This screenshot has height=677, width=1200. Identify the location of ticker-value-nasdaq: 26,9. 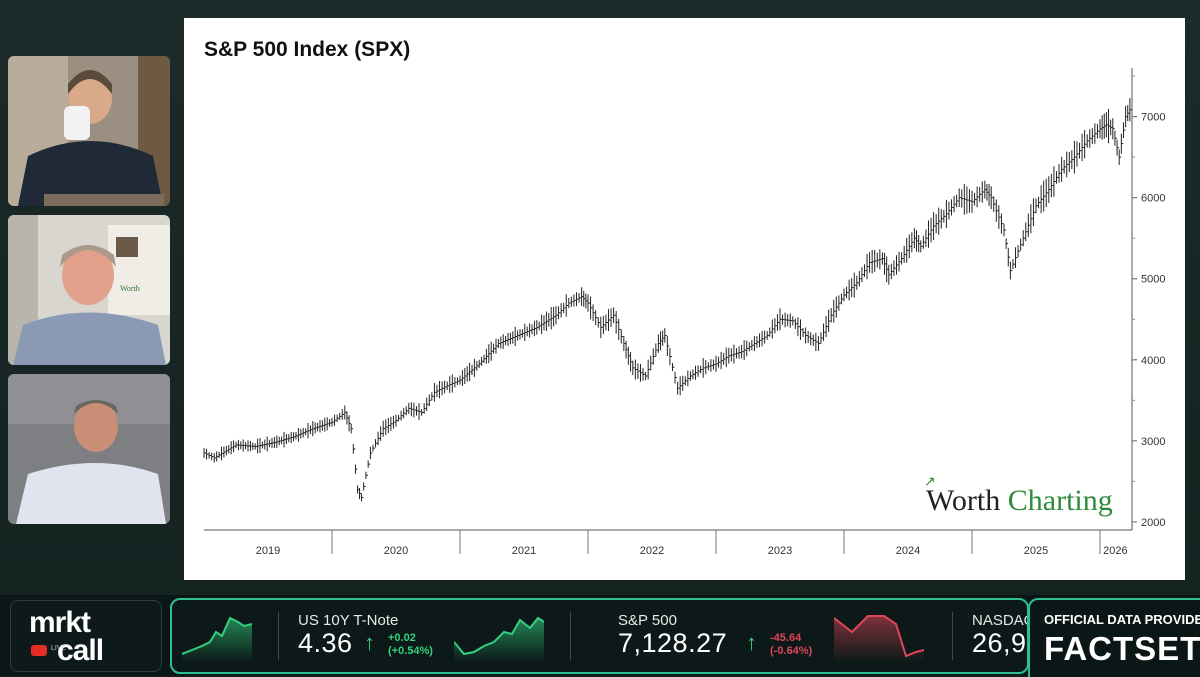
(999, 643).